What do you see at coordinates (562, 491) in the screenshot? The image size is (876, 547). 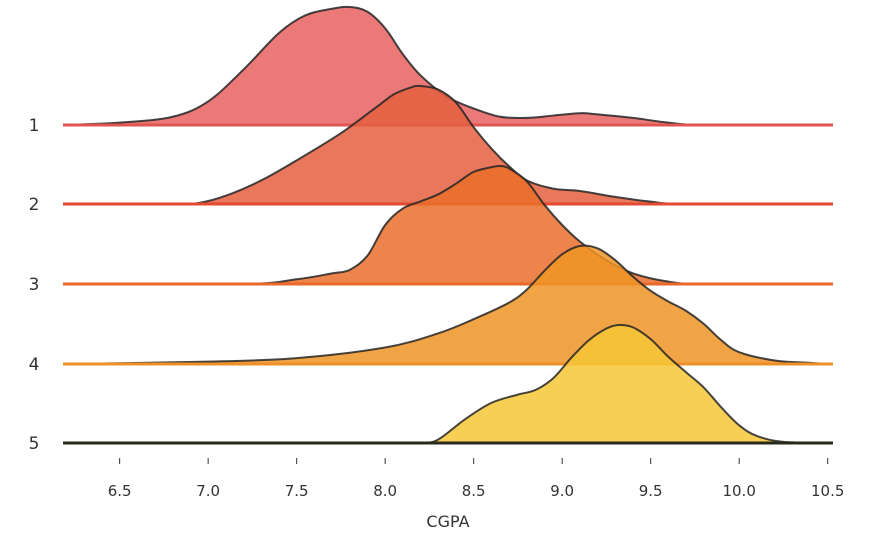 I see `x-tick-label: 9.0` at bounding box center [562, 491].